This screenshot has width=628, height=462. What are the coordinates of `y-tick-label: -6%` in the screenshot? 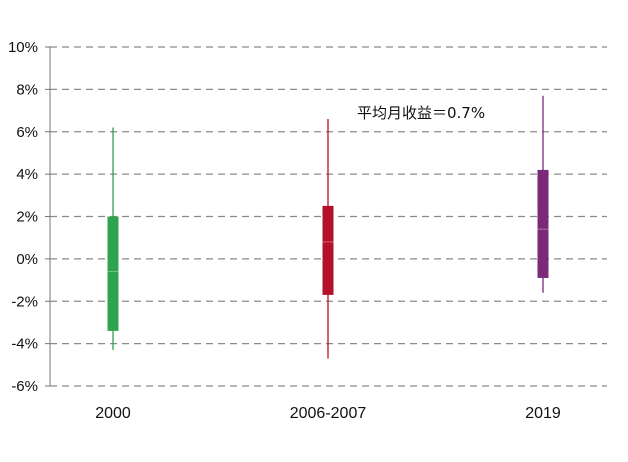 It's located at (24, 386).